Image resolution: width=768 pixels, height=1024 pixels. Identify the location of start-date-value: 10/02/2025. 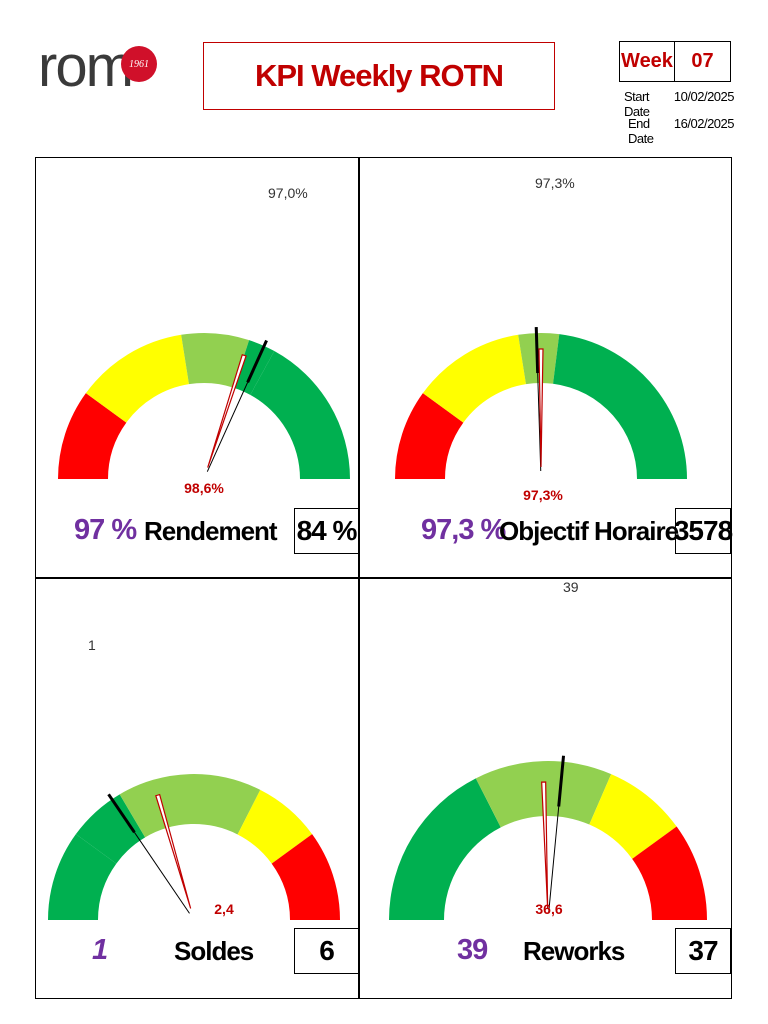
(704, 96).